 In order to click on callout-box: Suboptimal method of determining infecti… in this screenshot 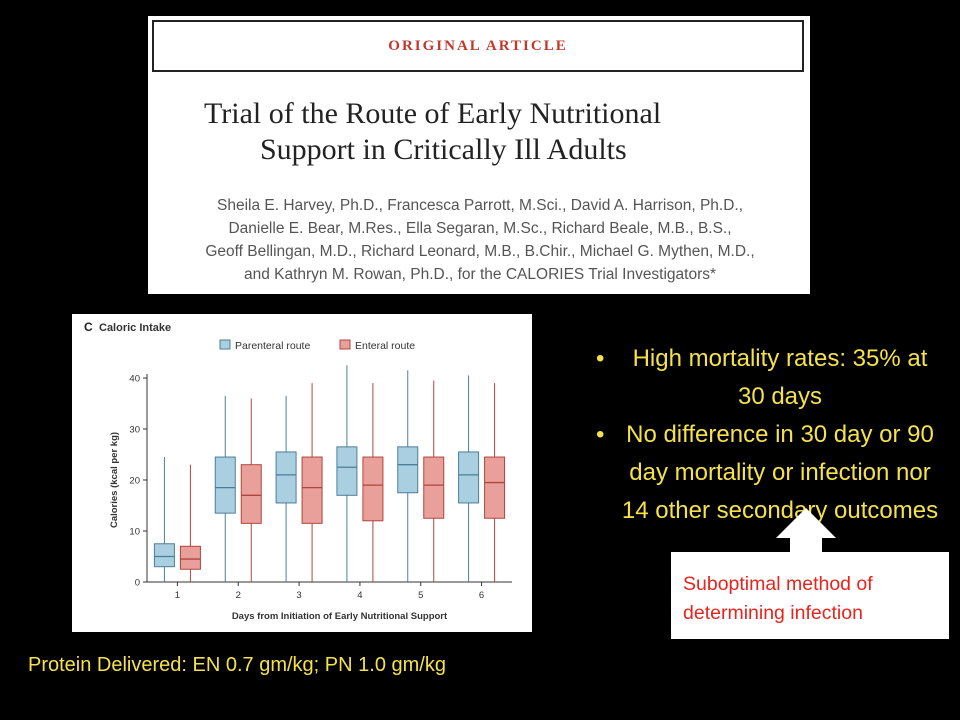, I will do `click(810, 595)`.